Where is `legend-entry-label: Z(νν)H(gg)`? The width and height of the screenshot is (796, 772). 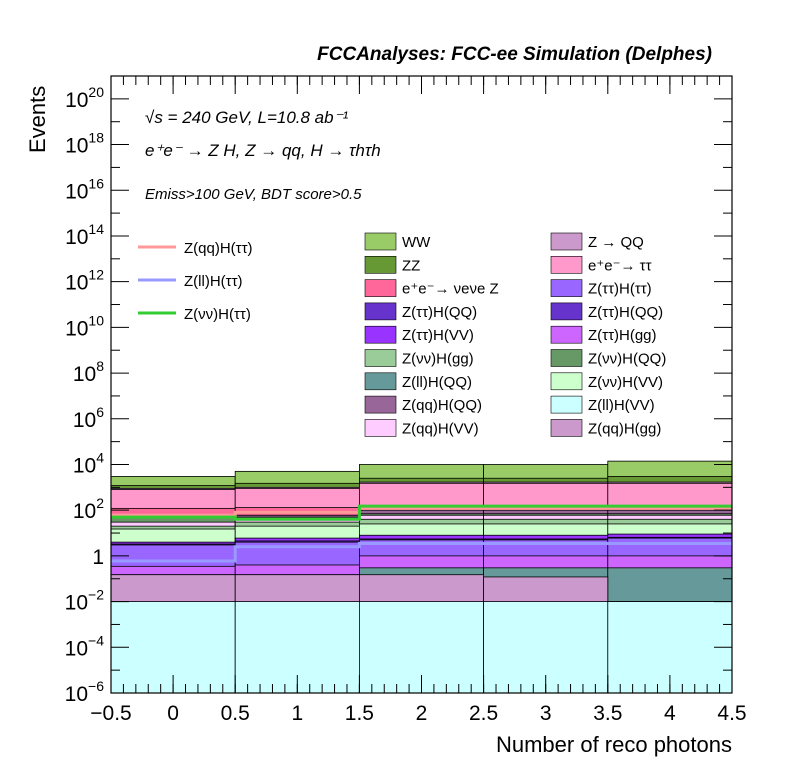 legend-entry-label: Z(νν)H(gg) is located at coordinates (438, 359).